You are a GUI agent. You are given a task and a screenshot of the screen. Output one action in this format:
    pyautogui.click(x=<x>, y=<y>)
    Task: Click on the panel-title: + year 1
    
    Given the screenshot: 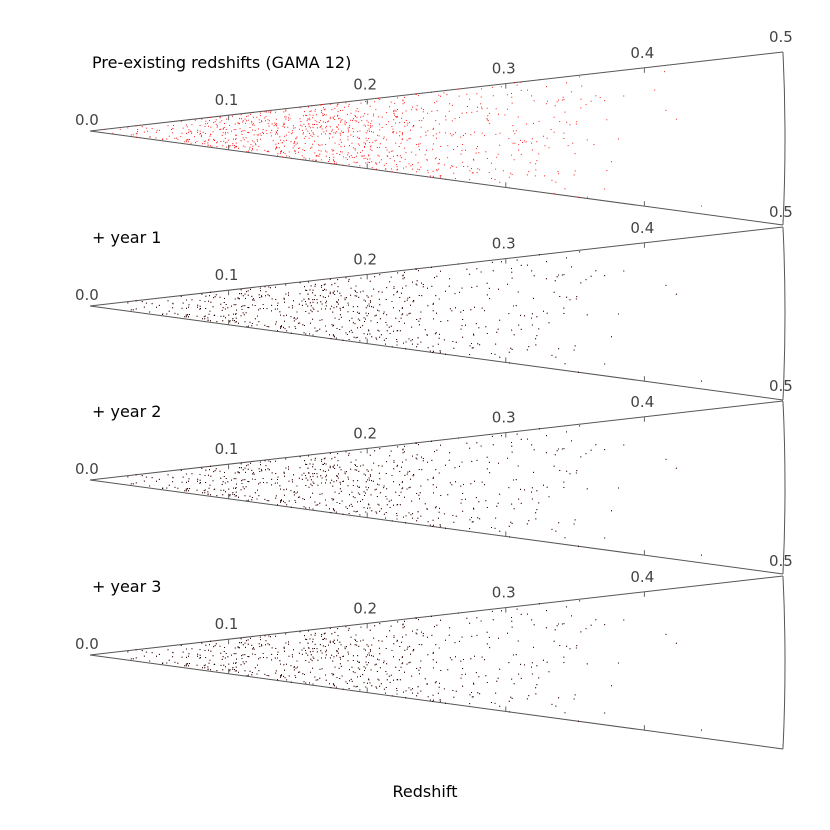 What is the action you would take?
    pyautogui.click(x=126, y=237)
    